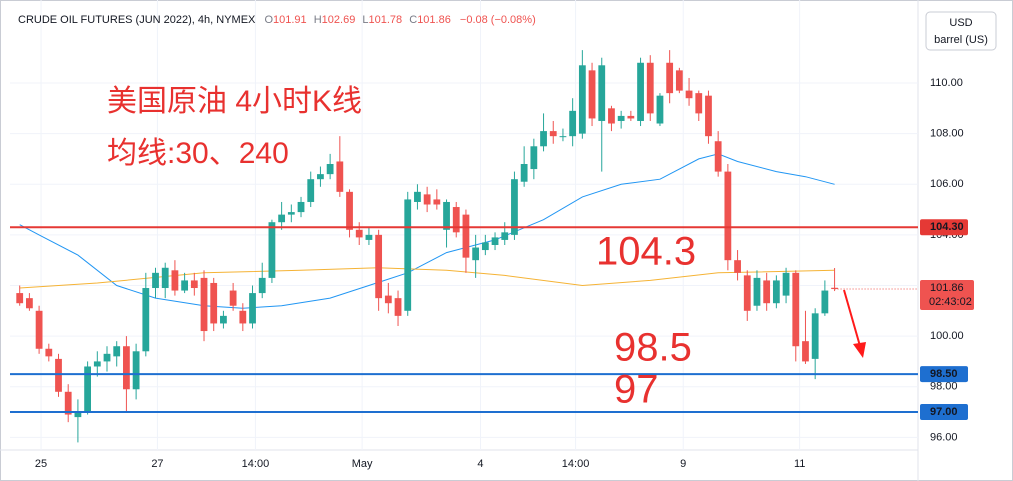 The image size is (1013, 481). What do you see at coordinates (498, 20) in the screenshot?
I see `change: −0.08 (−0.08%)` at bounding box center [498, 20].